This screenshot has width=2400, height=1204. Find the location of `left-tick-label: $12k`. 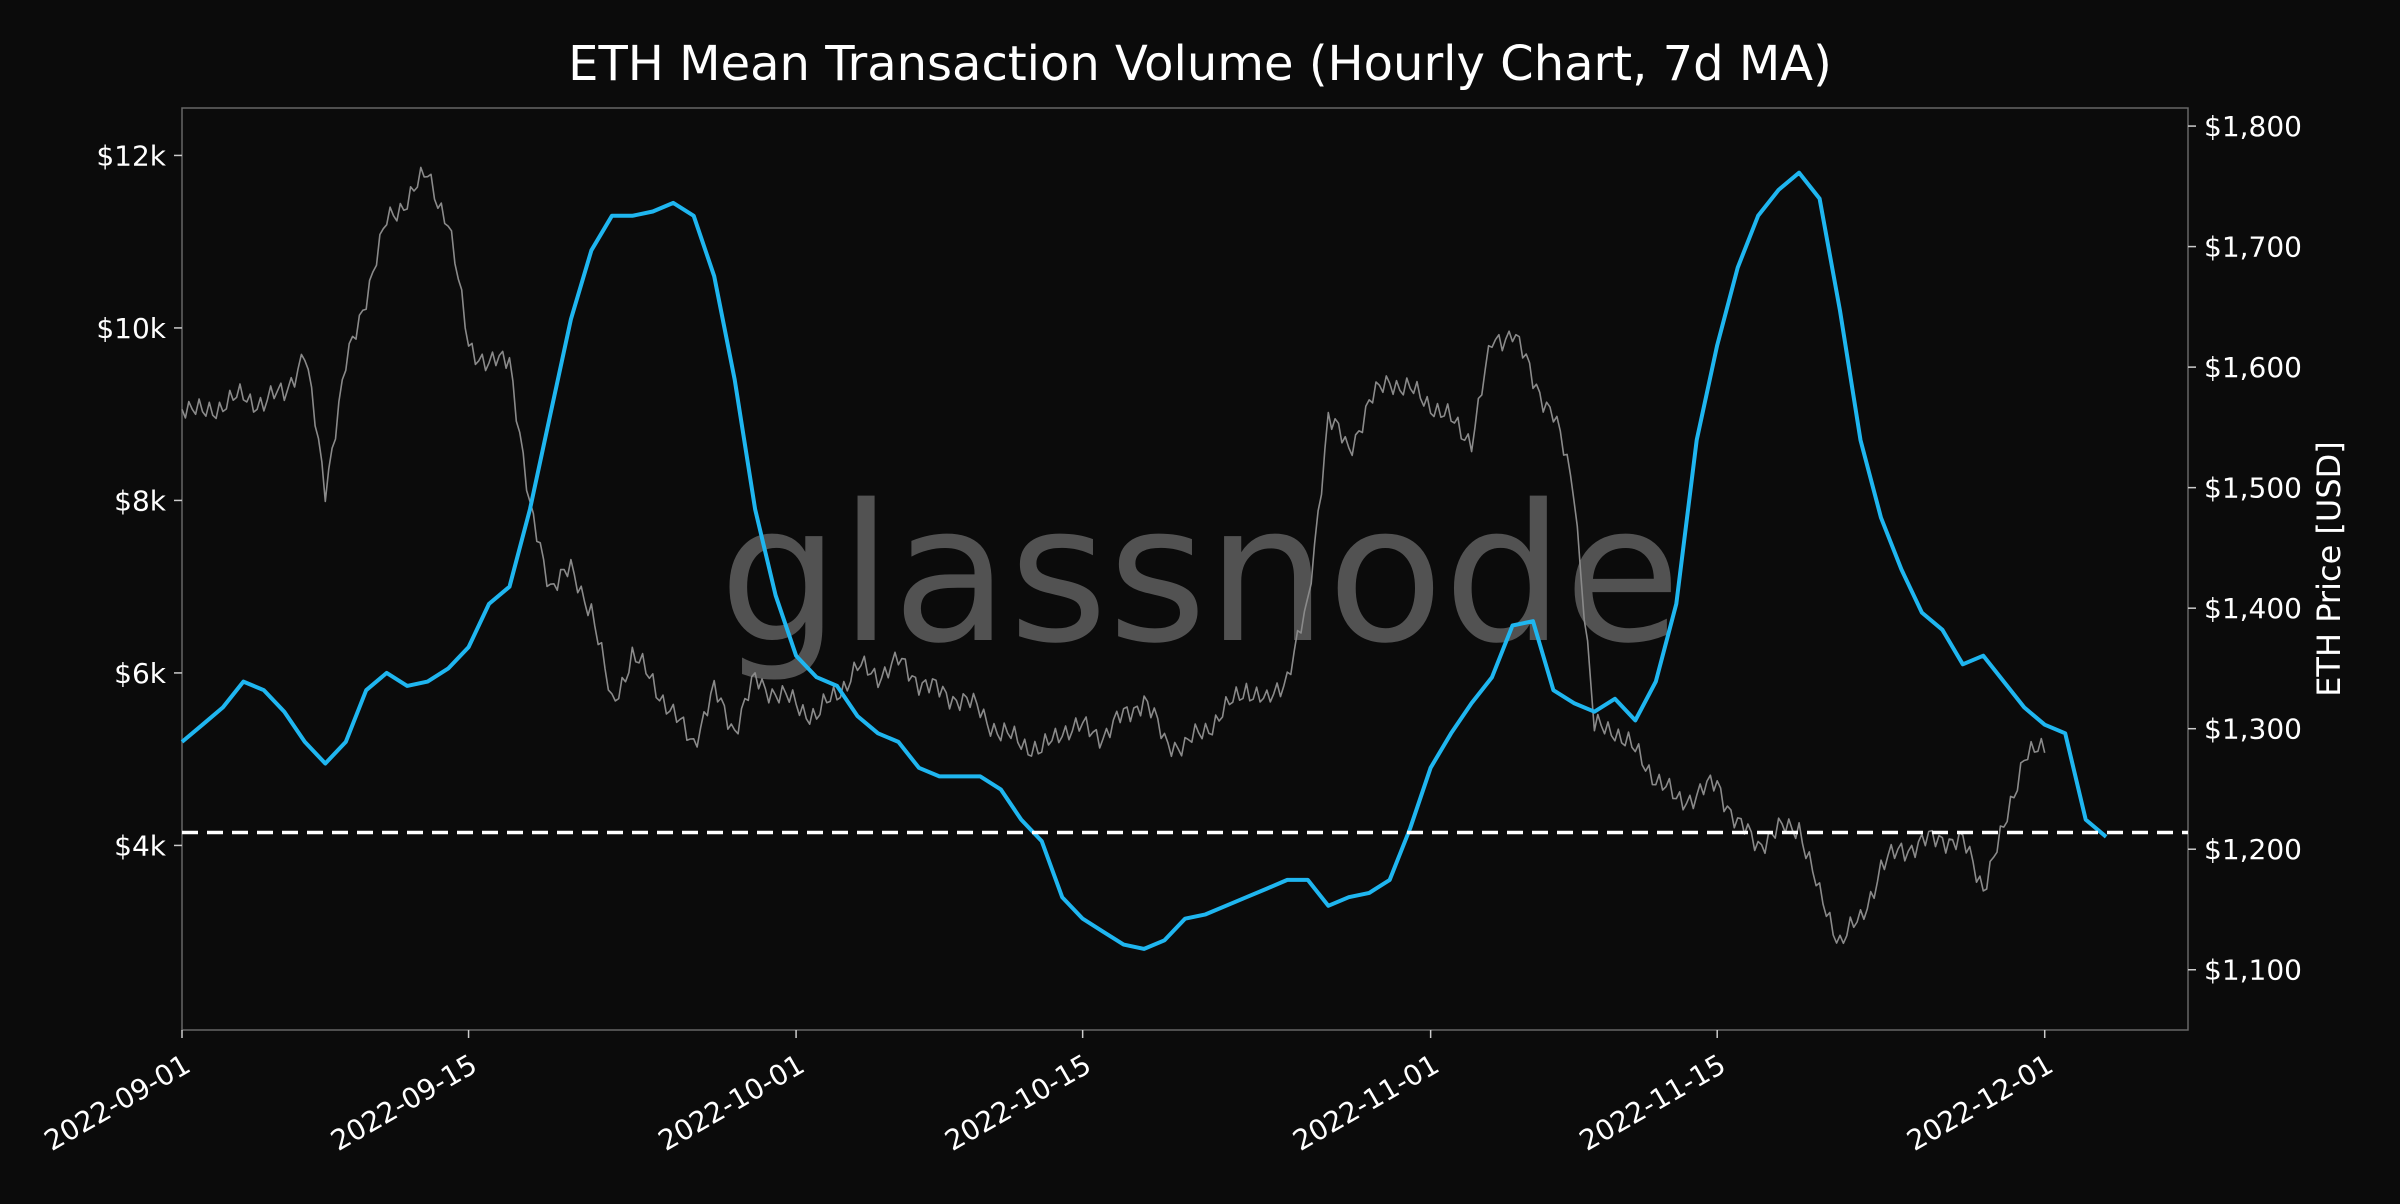

left-tick-label: $12k is located at coordinates (131, 155).